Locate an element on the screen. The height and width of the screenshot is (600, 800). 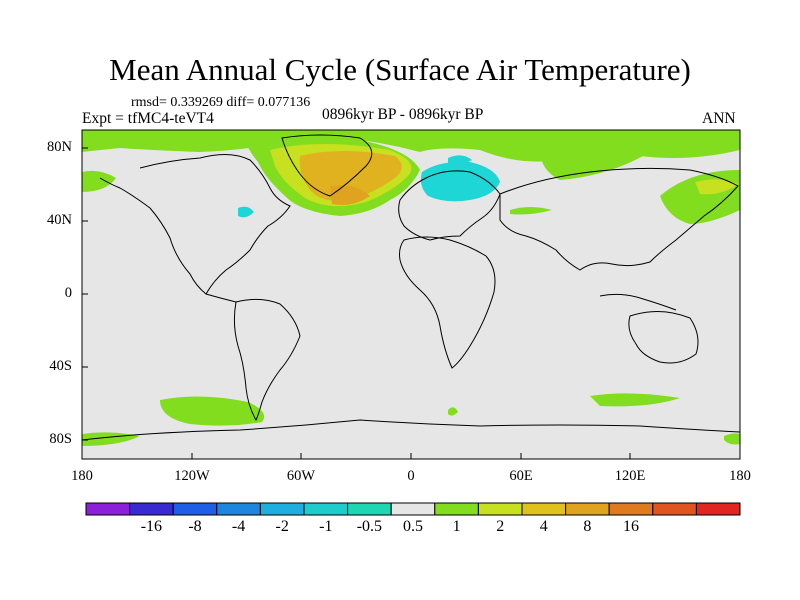
asia-coast is located at coordinates (619, 219).